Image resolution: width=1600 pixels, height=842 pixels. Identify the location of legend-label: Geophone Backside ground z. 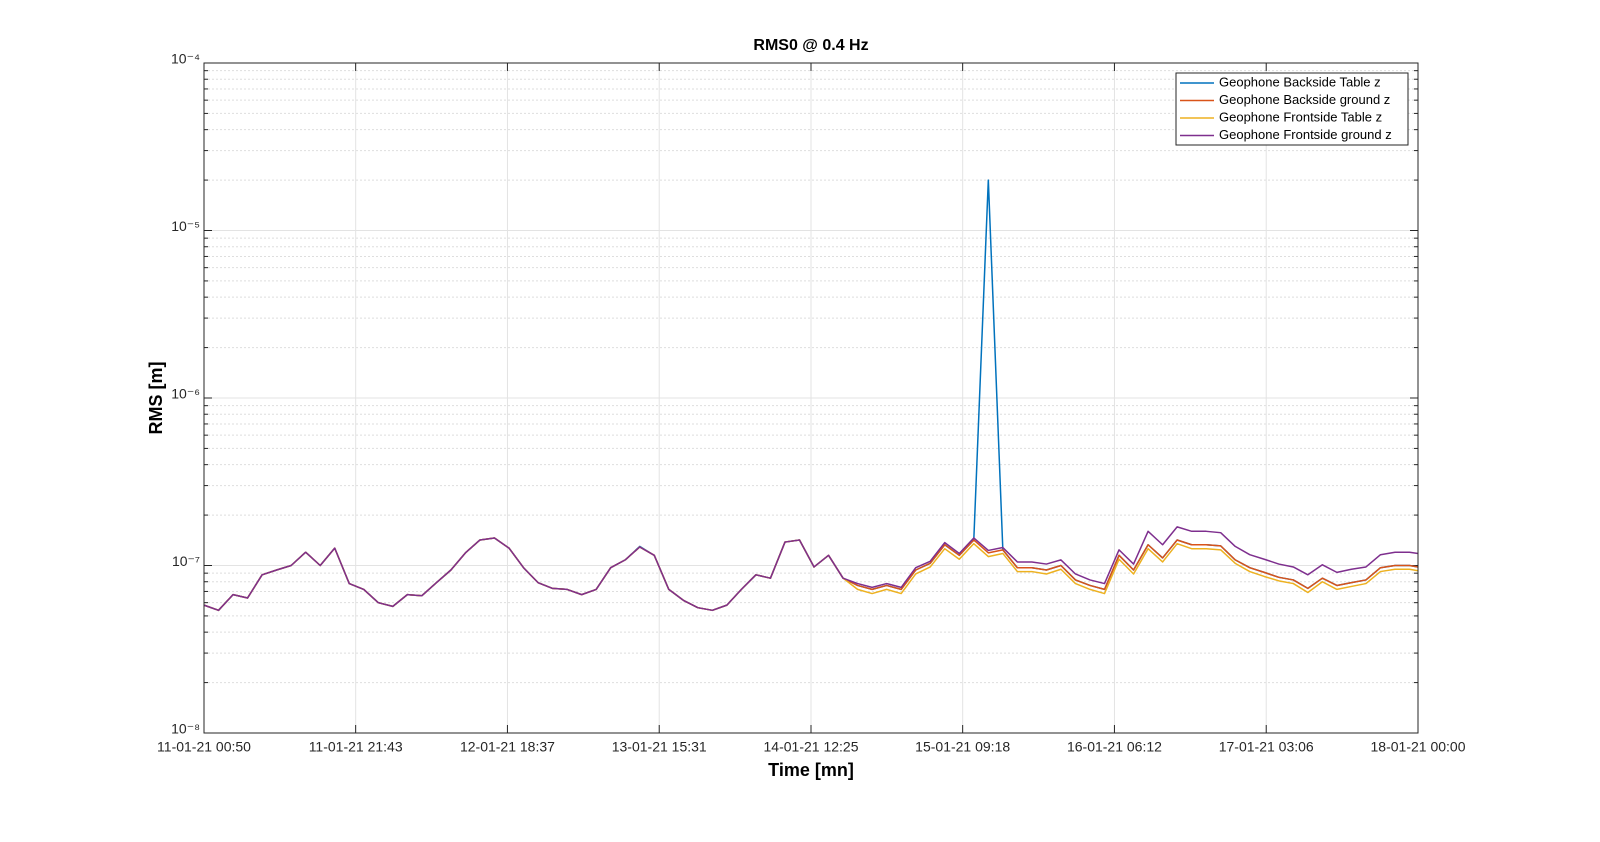
(1304, 99).